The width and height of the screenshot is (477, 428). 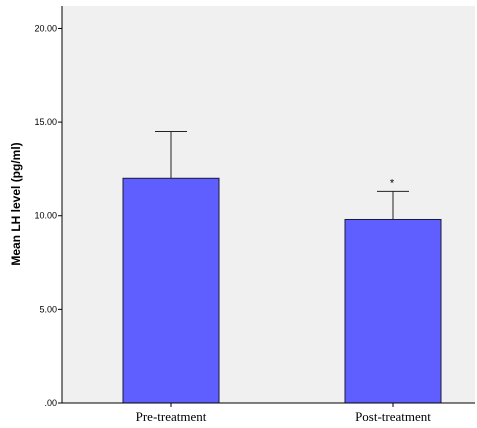 I want to click on error-bars-layer, so click(x=282, y=175).